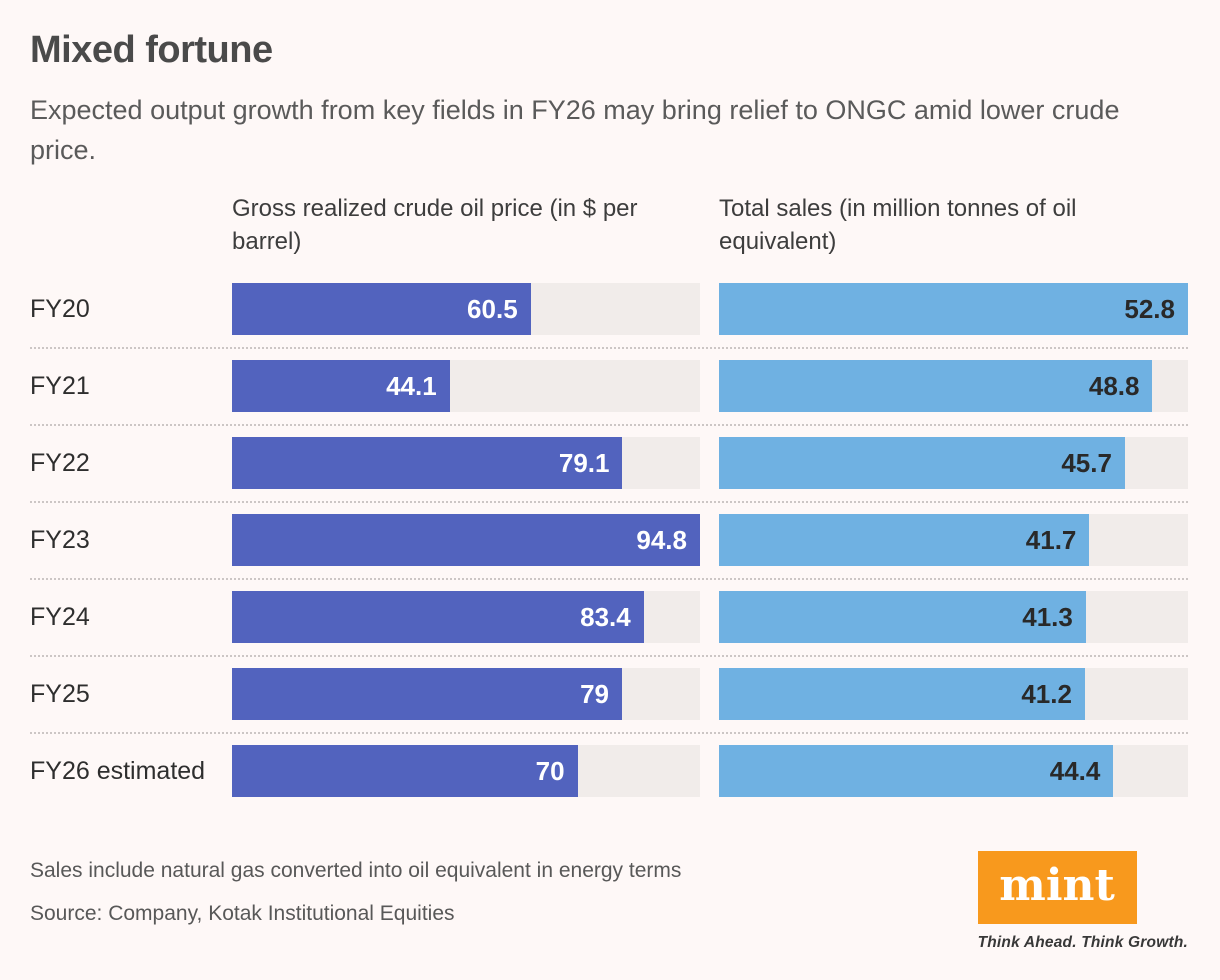  Describe the element at coordinates (661, 539) in the screenshot. I see `crude-bar-value: 94.8` at that location.